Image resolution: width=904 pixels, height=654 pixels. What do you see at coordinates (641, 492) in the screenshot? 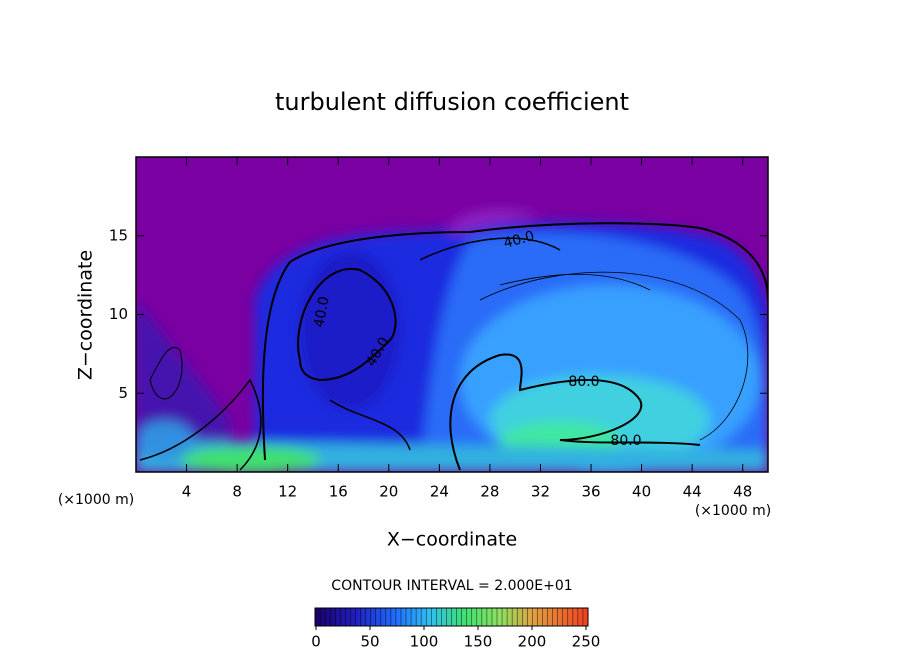
I see `x-tick-label: 40` at bounding box center [641, 492].